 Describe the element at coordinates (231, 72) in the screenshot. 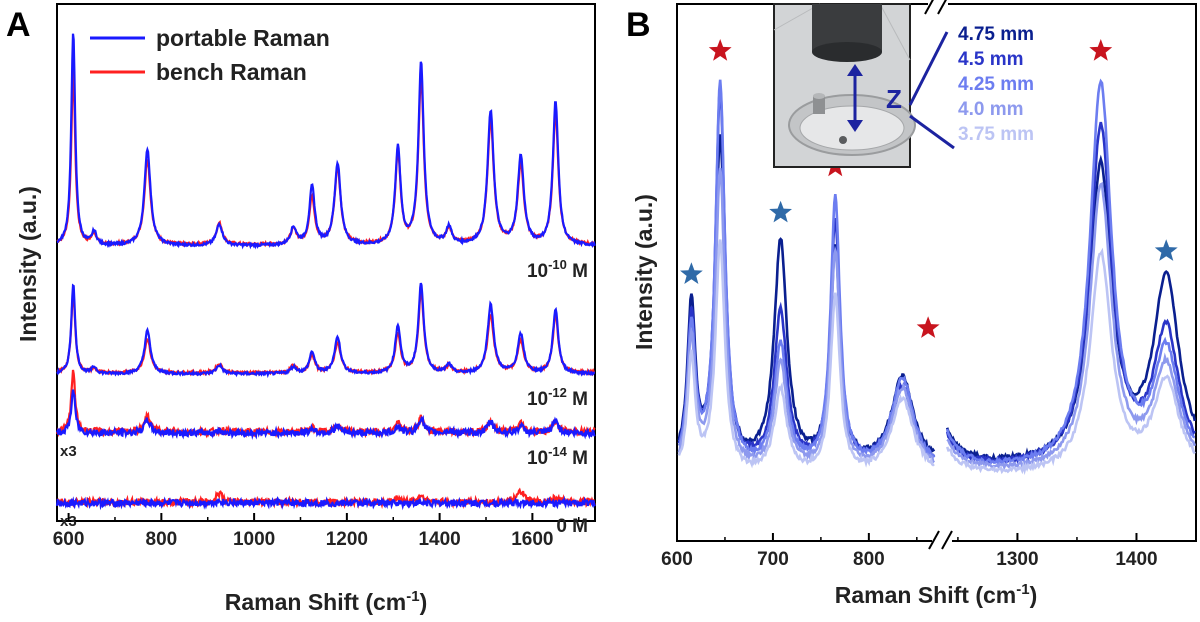

I see `legend-bench-label: bench Raman` at that location.